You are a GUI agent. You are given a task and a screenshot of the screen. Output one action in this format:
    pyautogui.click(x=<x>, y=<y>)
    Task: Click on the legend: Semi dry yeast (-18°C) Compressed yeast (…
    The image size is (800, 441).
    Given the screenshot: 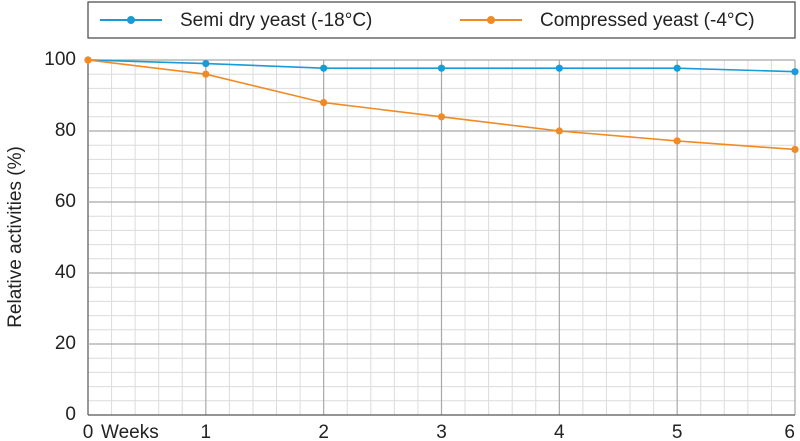 What is the action you would take?
    pyautogui.click(x=441, y=20)
    